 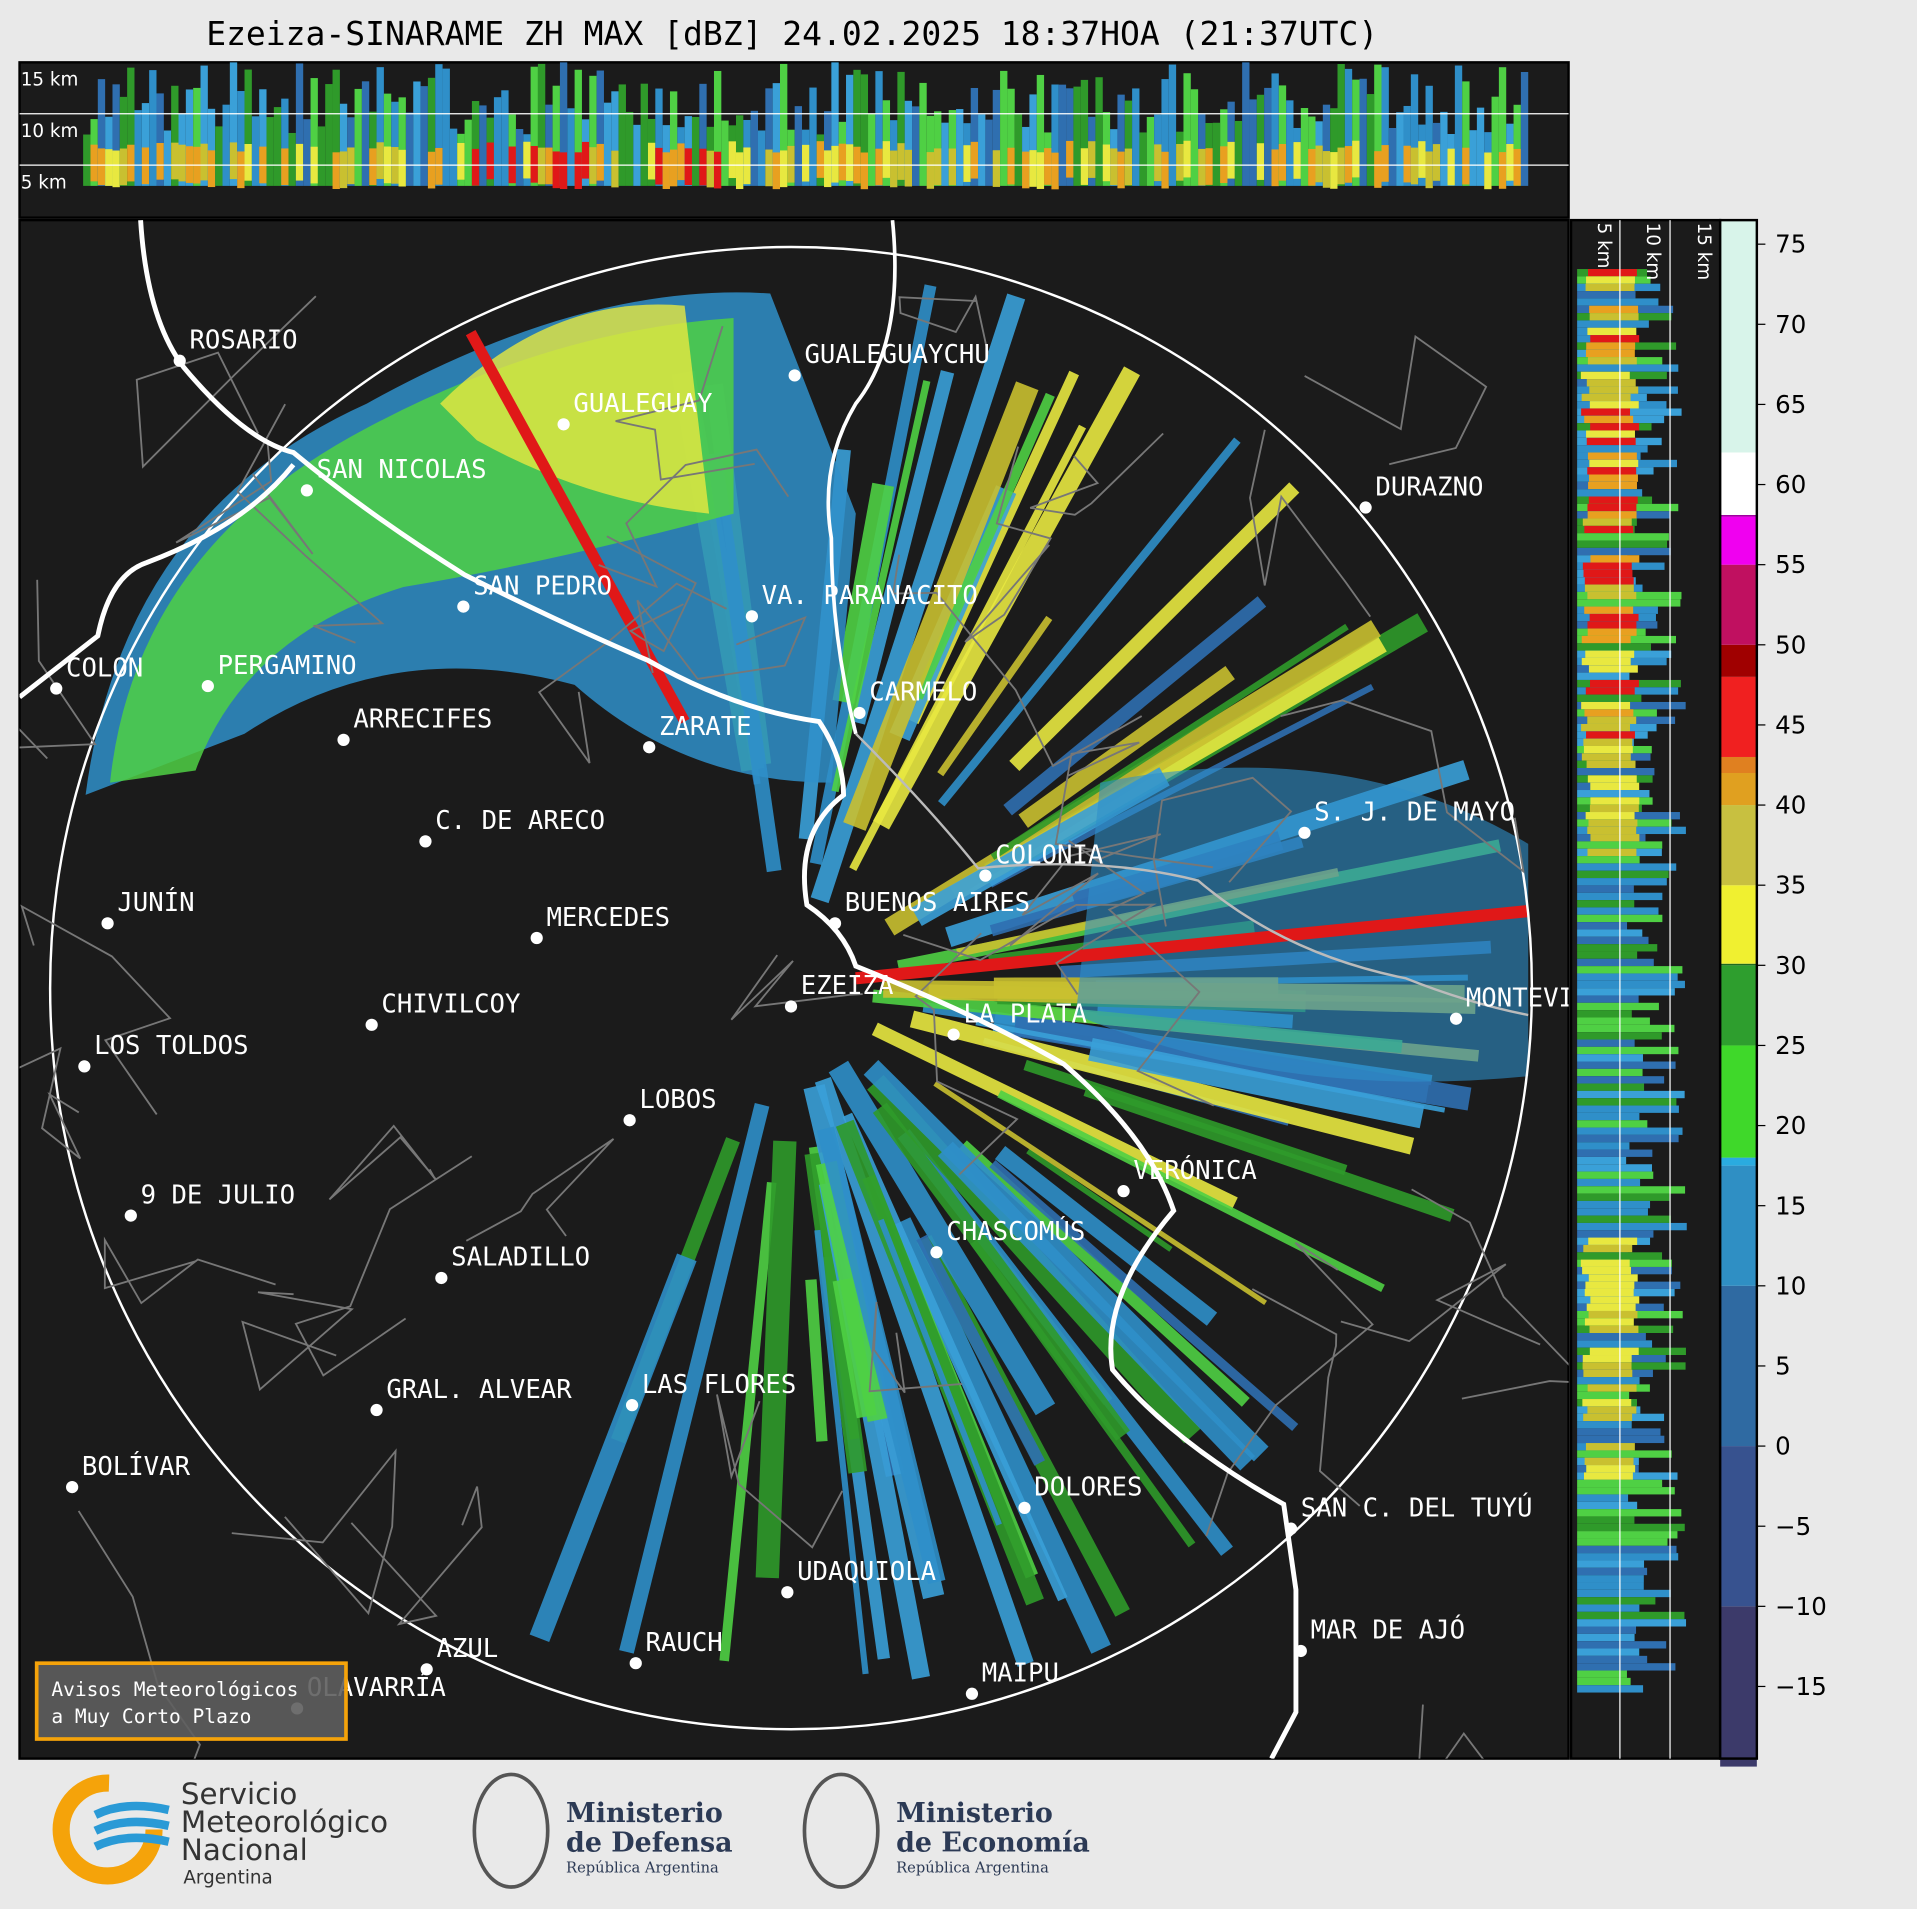 I want to click on city-label: VA. PARANACITO, so click(x=870, y=596).